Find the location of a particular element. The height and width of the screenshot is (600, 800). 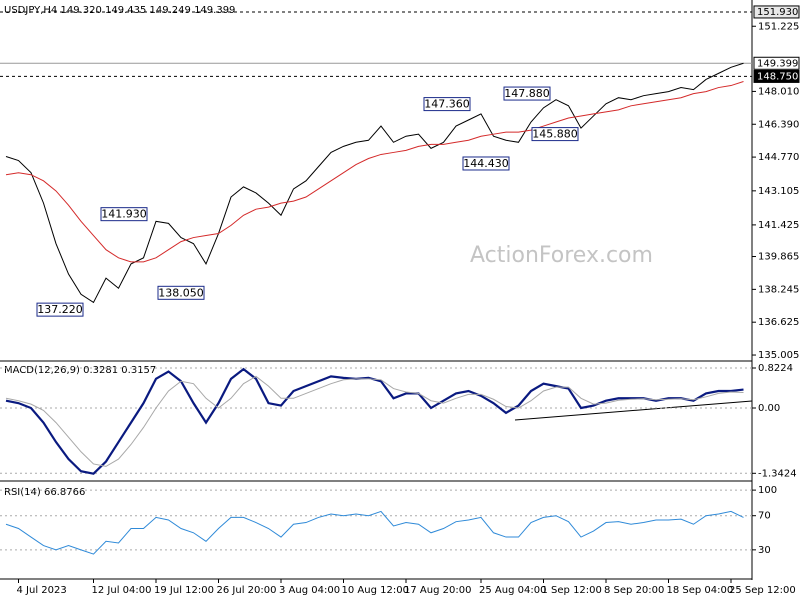

y-tick-label: 100 is located at coordinates (767, 490).